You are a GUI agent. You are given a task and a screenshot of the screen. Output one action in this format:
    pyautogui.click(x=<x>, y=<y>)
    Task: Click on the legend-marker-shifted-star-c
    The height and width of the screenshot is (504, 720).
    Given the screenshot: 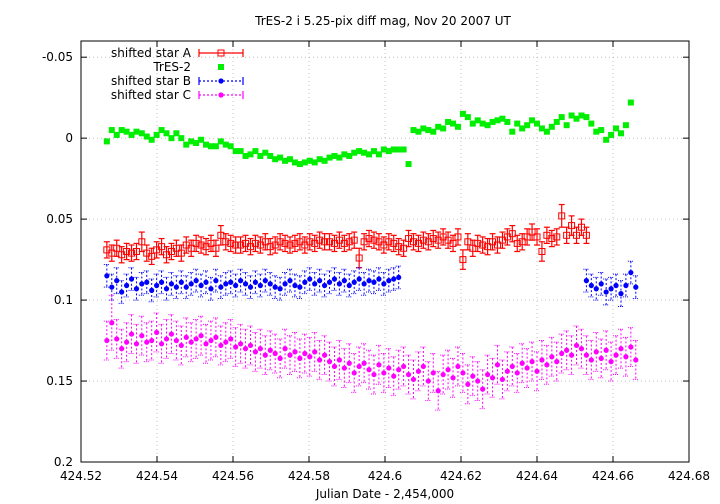 What is the action you would take?
    pyautogui.click(x=221, y=95)
    